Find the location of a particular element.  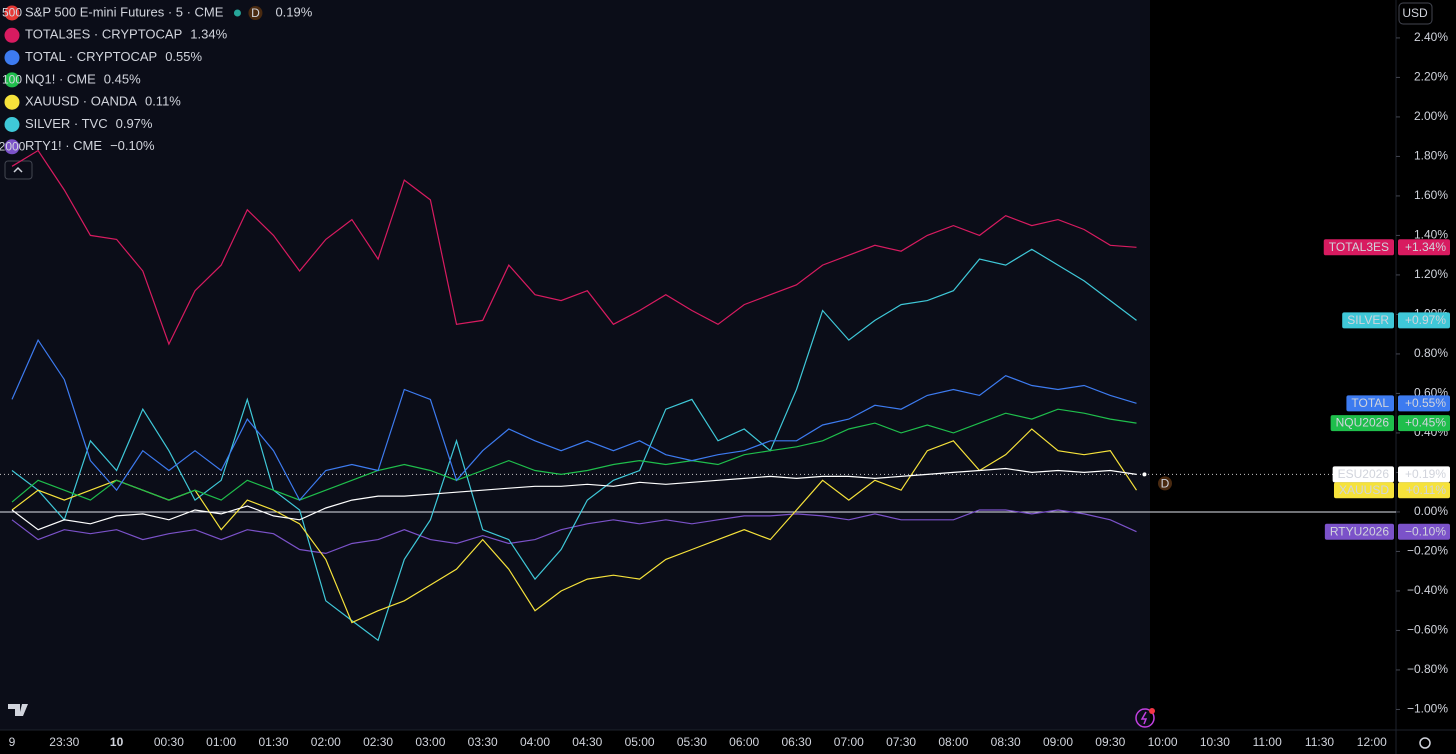

y-tick-label: 1.20% is located at coordinates (1431, 274).